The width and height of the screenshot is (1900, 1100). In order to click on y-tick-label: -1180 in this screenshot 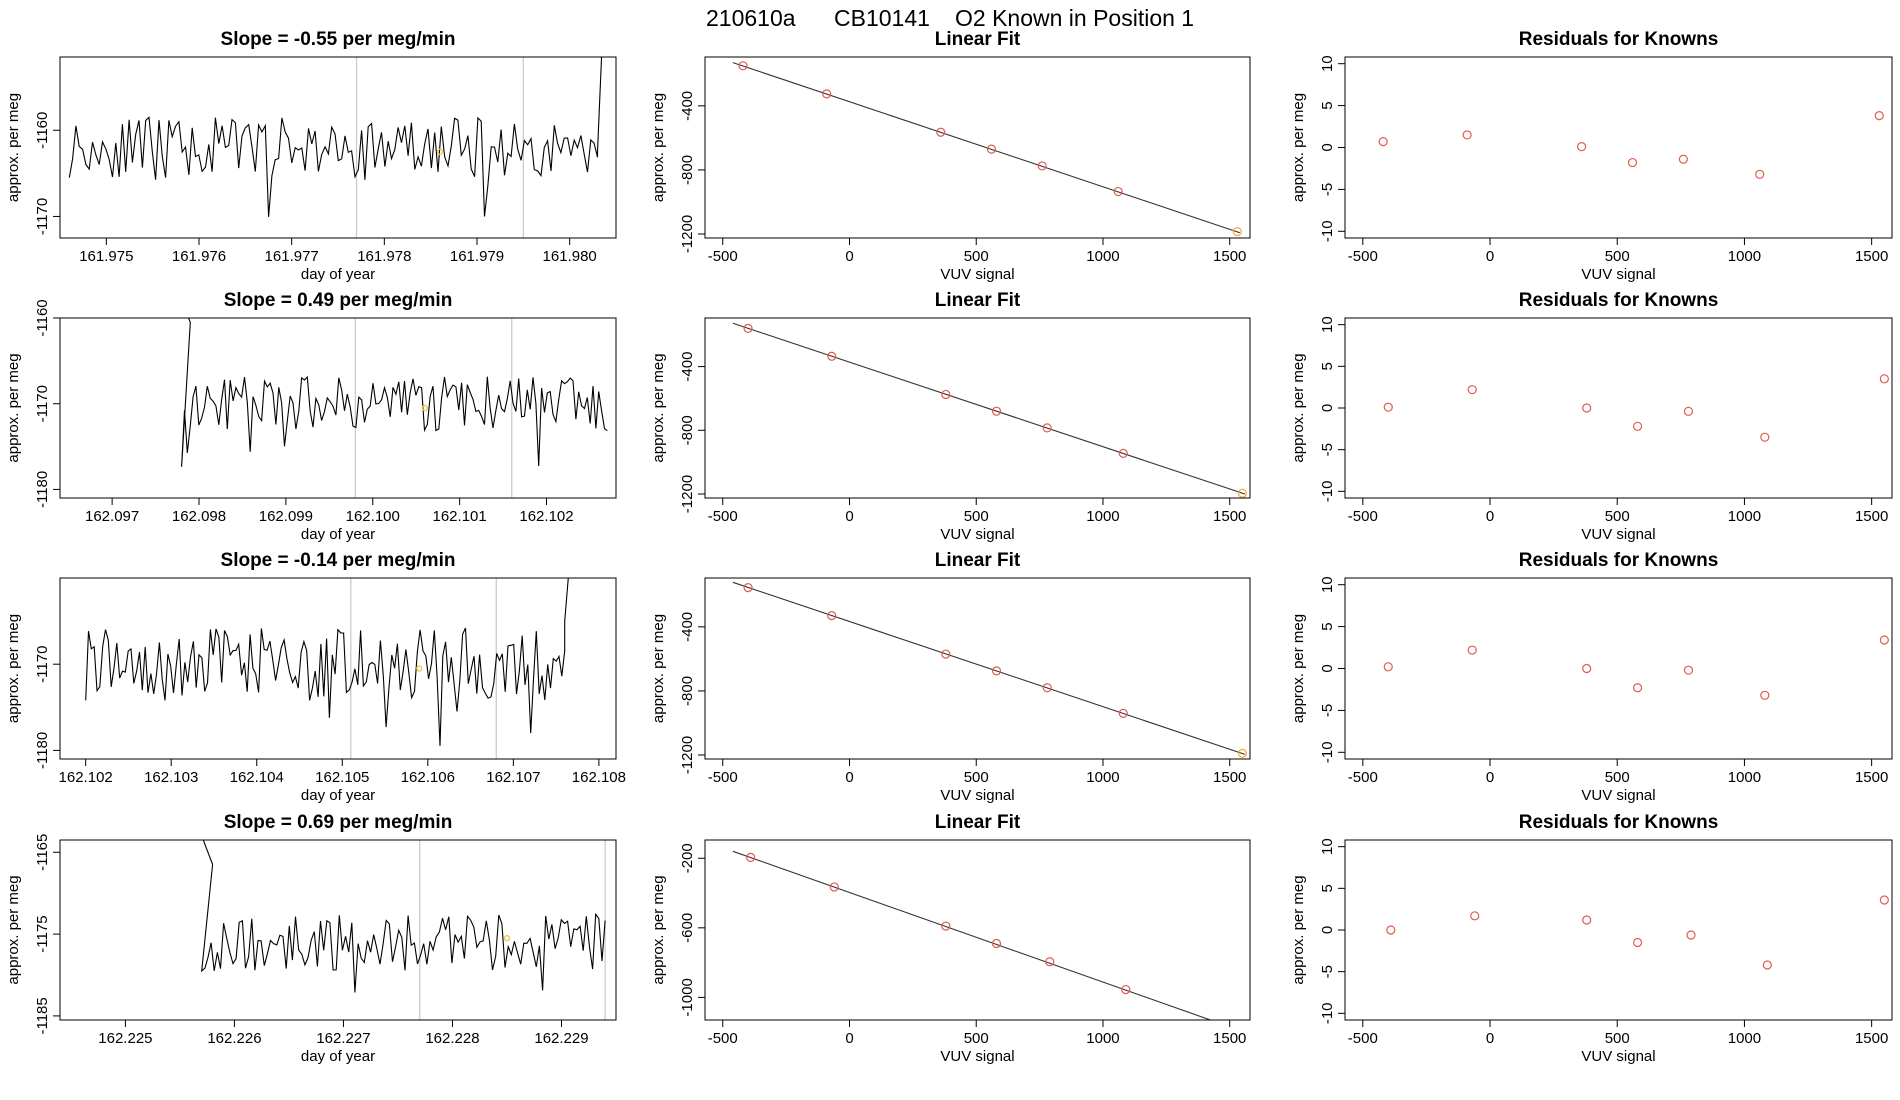, I will do `click(42, 489)`.